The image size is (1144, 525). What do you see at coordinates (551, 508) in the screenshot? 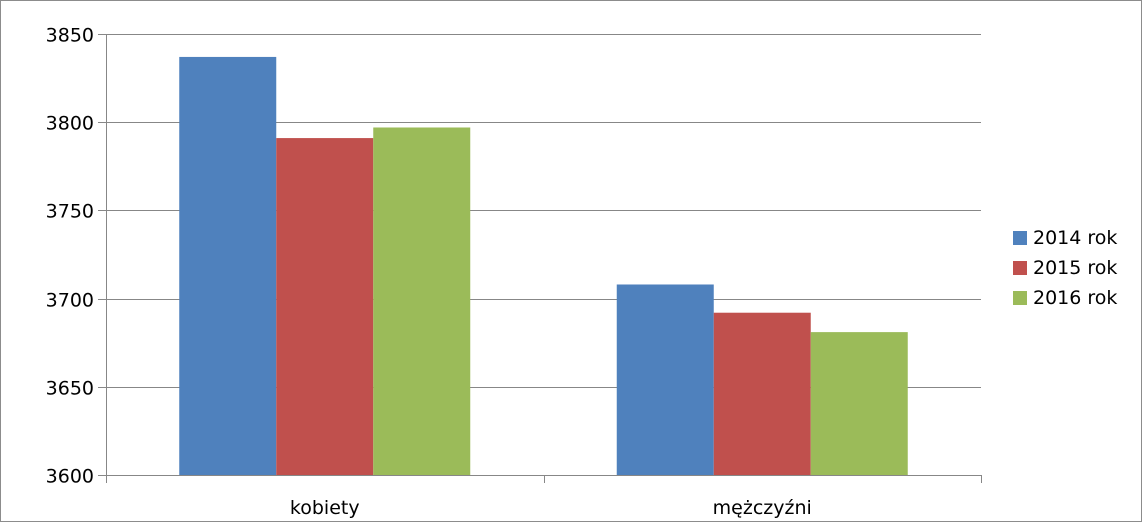
I see `x-tick-labels: kobiety mężczyźni` at bounding box center [551, 508].